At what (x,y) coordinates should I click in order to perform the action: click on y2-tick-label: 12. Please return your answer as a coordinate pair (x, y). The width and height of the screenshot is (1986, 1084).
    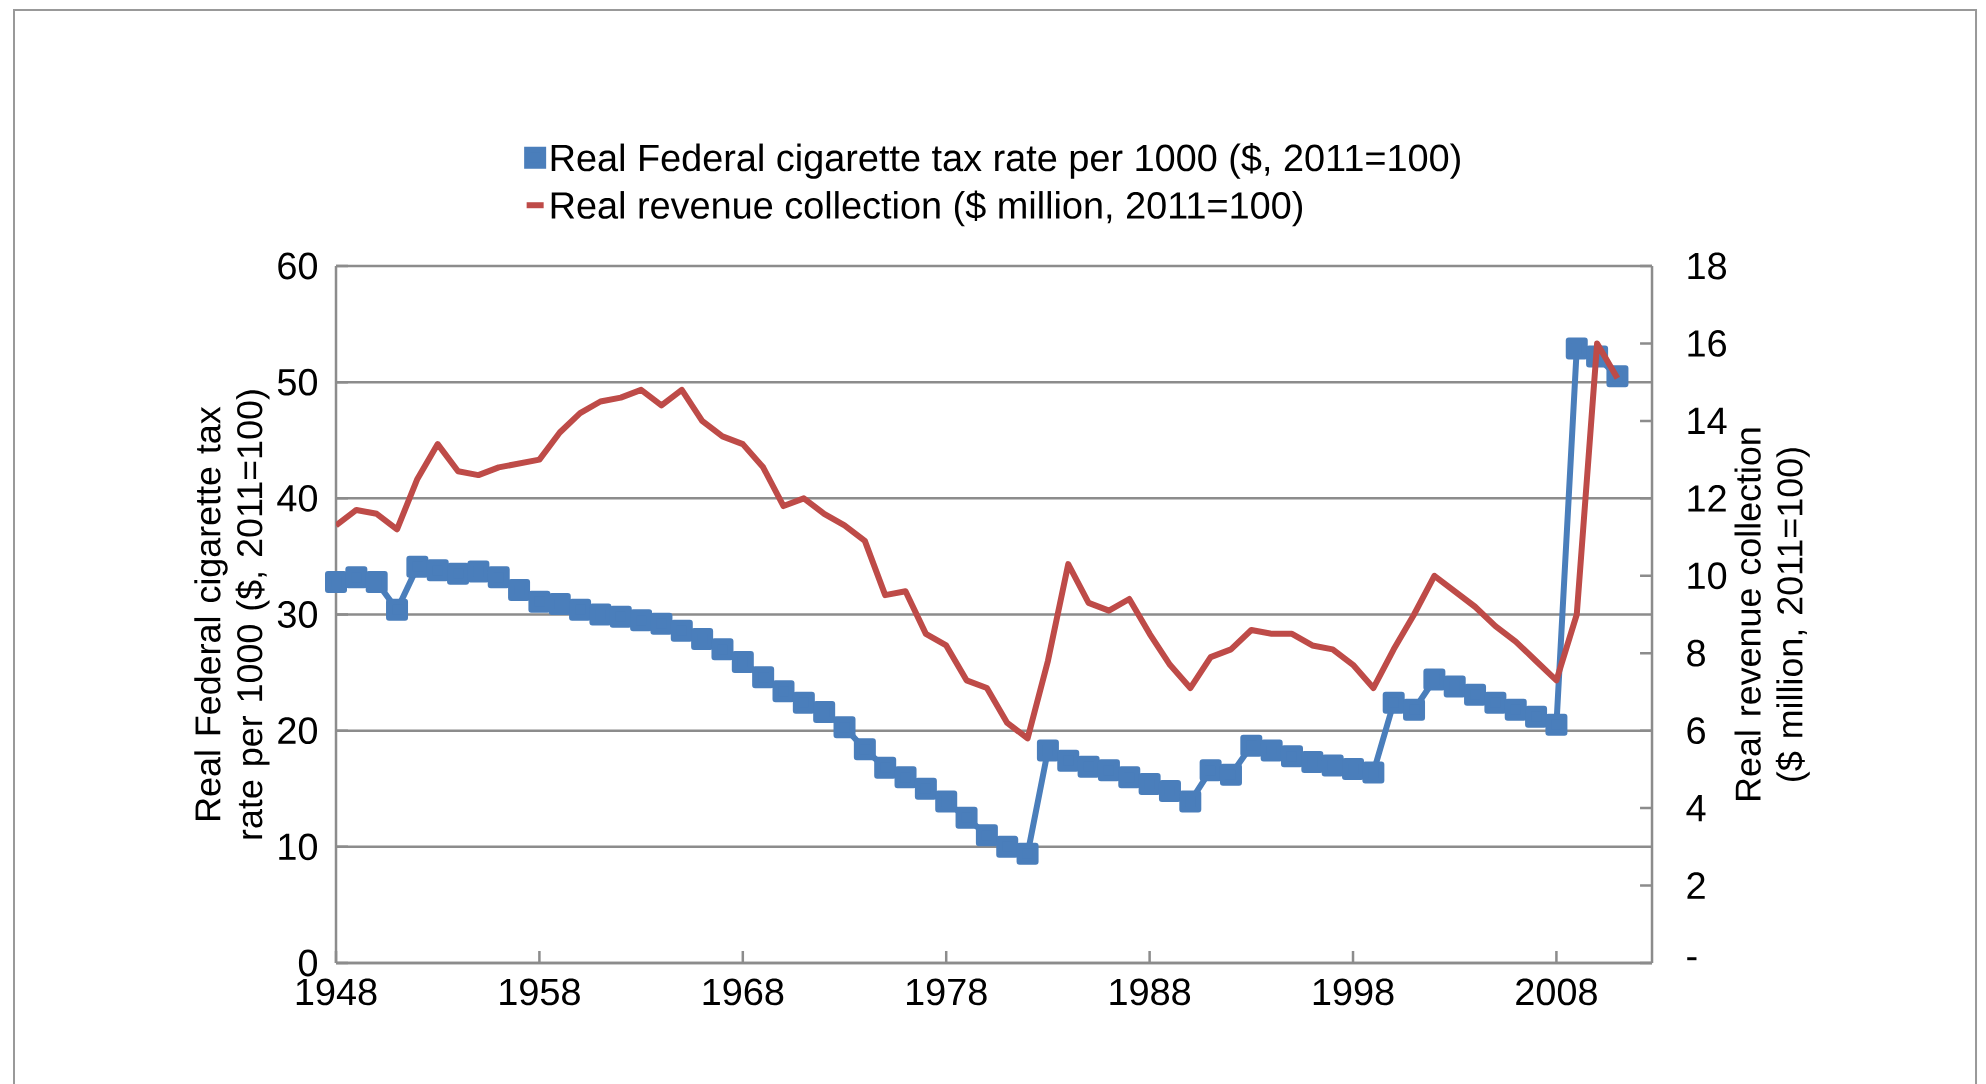
    Looking at the image, I should click on (1707, 498).